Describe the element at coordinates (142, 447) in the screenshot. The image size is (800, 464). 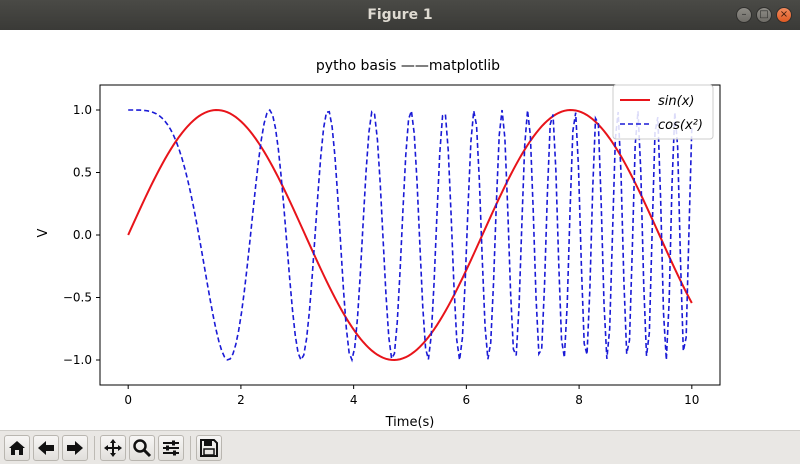
I see `zoom-icon` at that location.